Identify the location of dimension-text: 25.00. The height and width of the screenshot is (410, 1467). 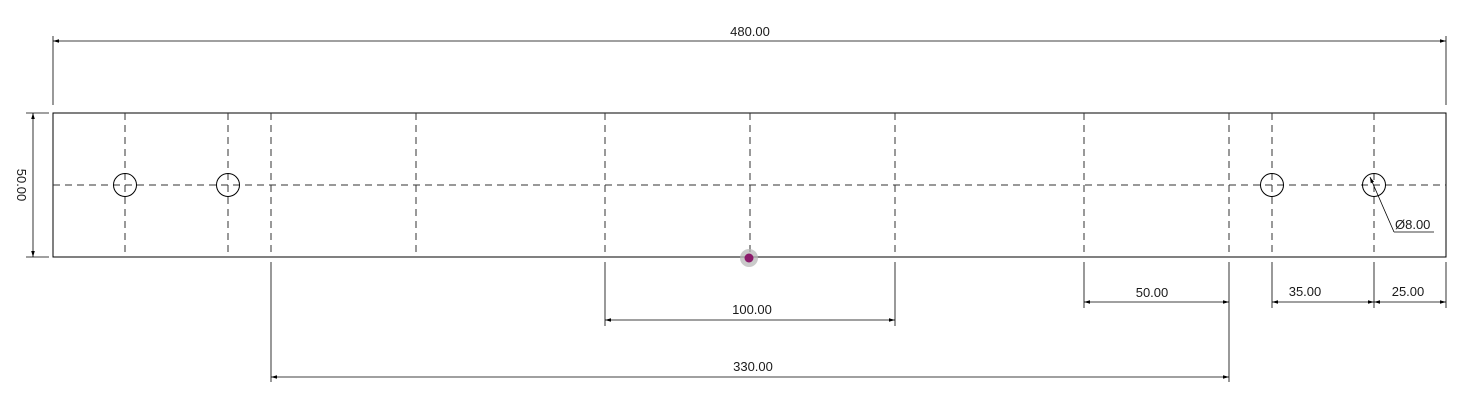
(1408, 291).